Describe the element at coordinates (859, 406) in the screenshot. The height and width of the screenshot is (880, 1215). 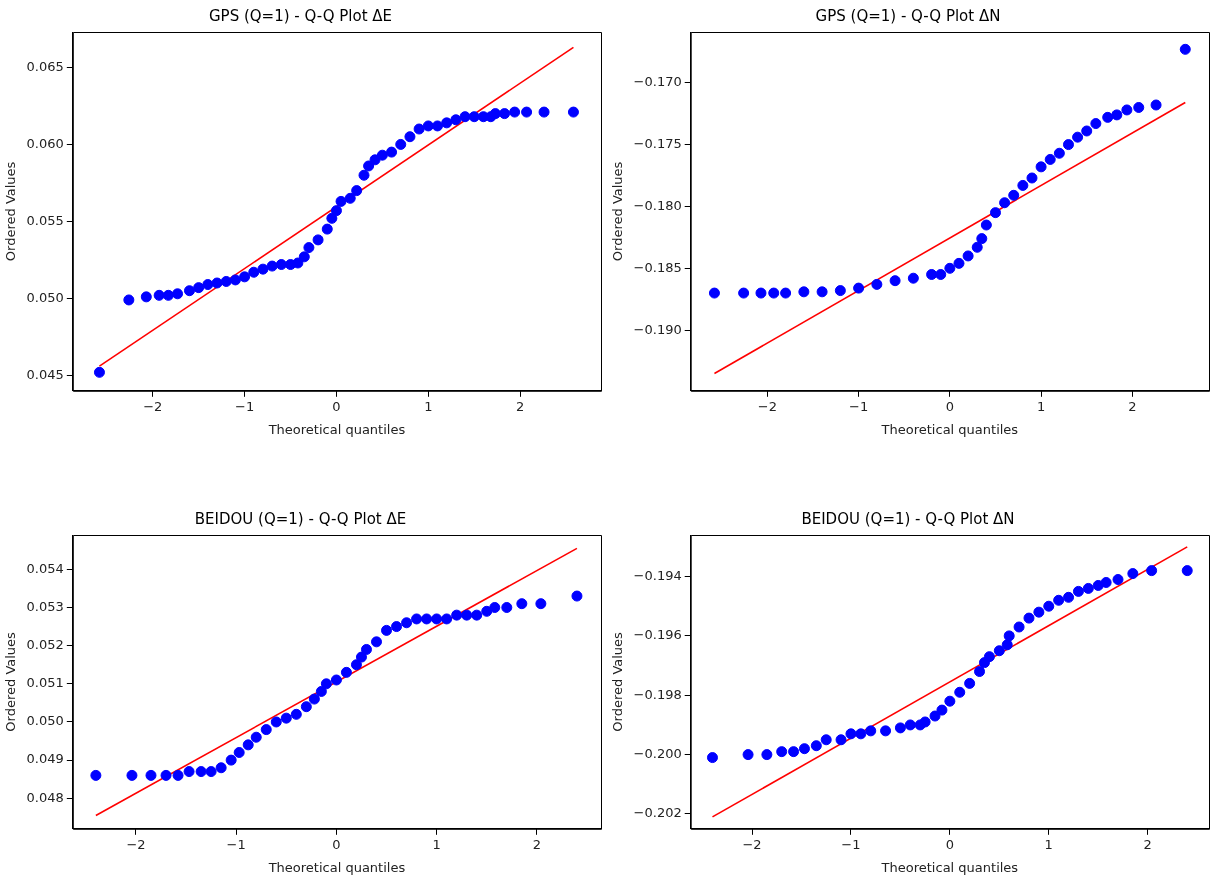
I see `x-tick-label: −1` at that location.